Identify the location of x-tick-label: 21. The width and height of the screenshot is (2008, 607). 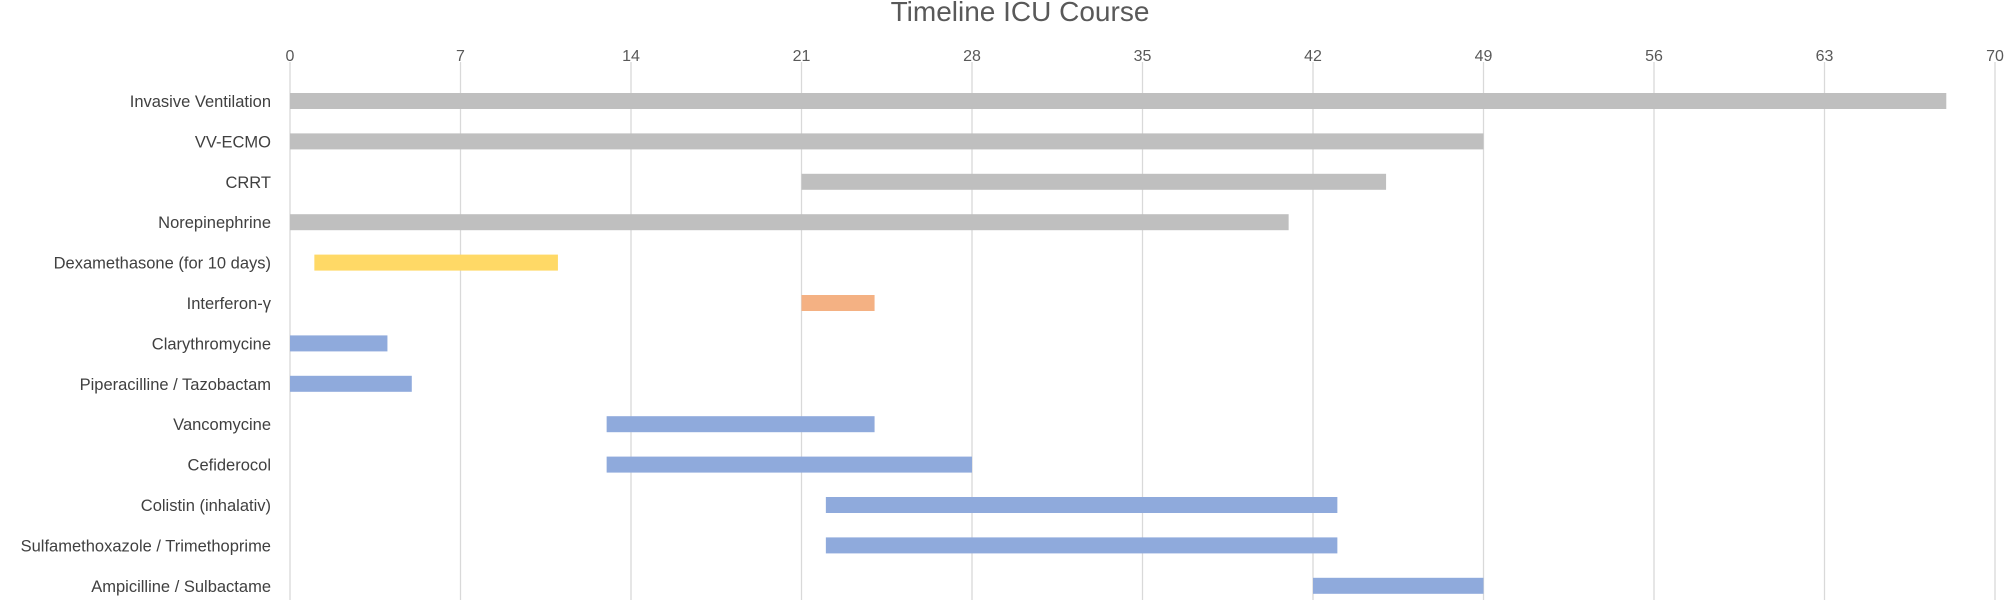
(802, 56).